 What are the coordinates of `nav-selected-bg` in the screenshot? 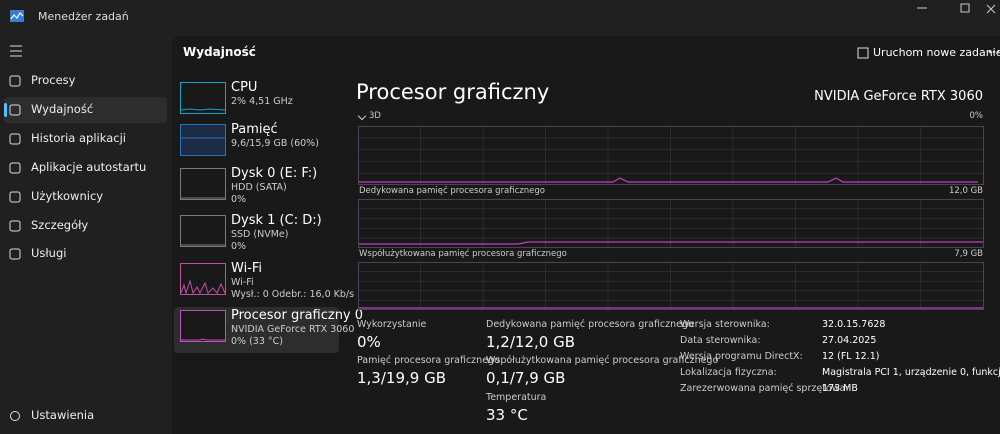 It's located at (85, 110).